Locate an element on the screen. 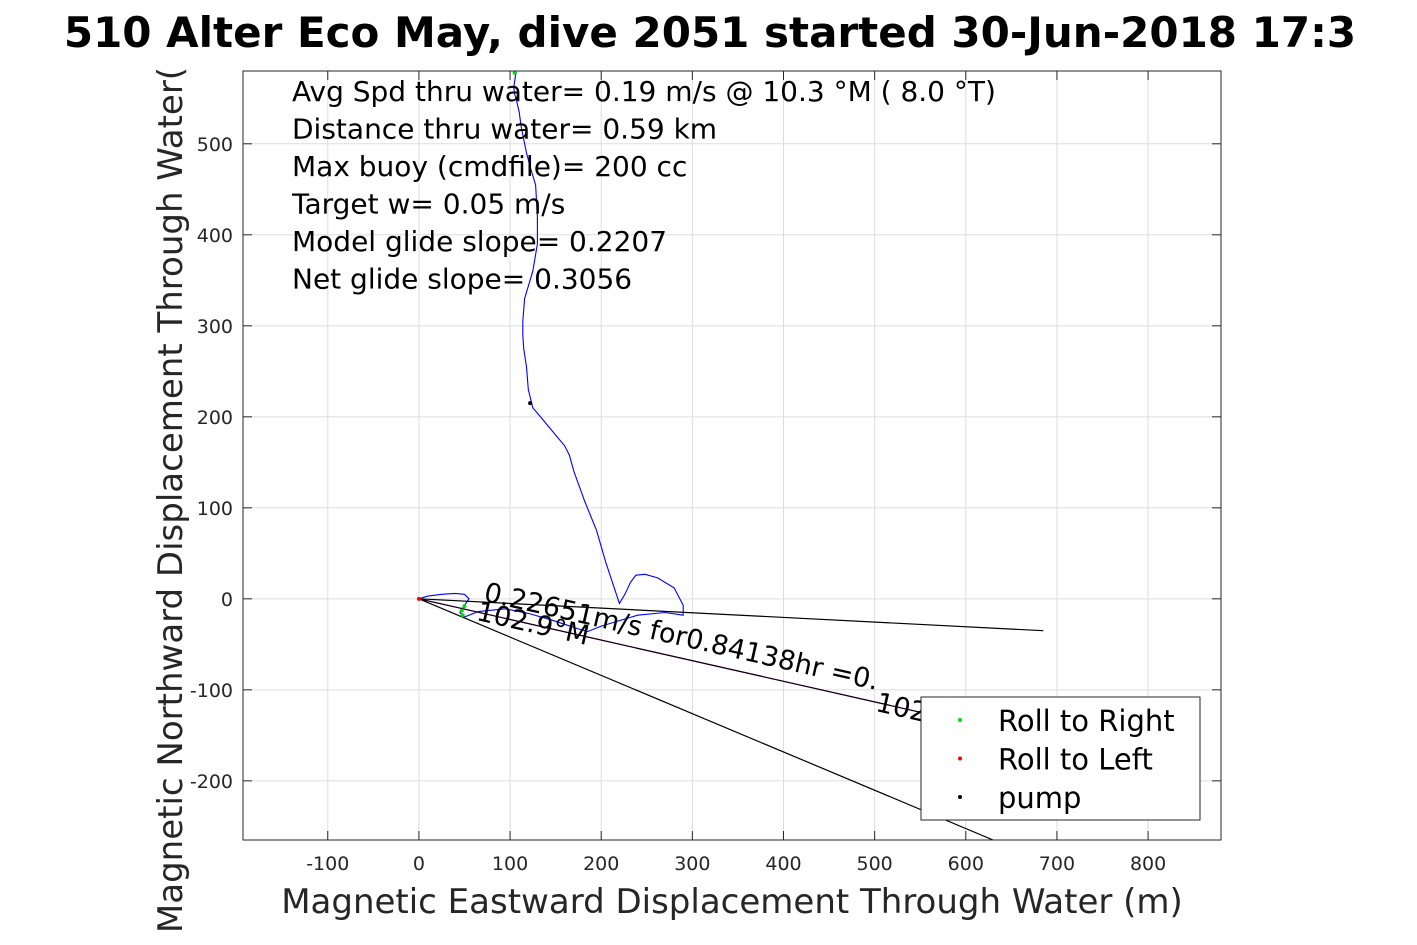 The height and width of the screenshot is (945, 1417). x-tick-label: 100 is located at coordinates (510, 864).